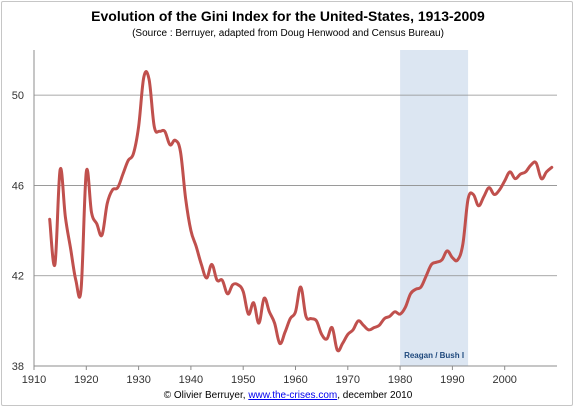  What do you see at coordinates (348, 380) in the screenshot?
I see `x-tick-label-1970: 1970` at bounding box center [348, 380].